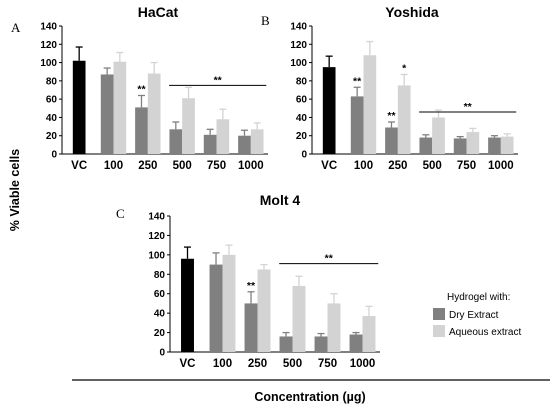  Describe the element at coordinates (485, 332) in the screenshot. I see `legend-label-aqueous: Aqueous extract` at that location.